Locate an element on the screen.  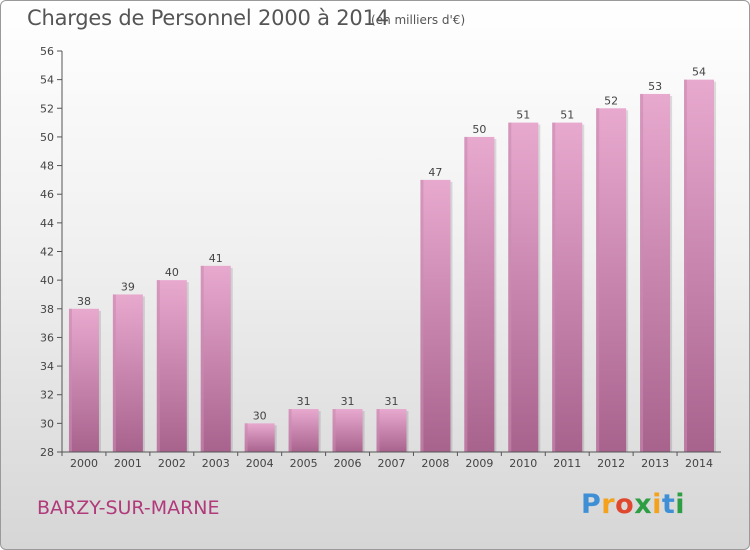
y-tick-label: 52 is located at coordinates (47, 108).